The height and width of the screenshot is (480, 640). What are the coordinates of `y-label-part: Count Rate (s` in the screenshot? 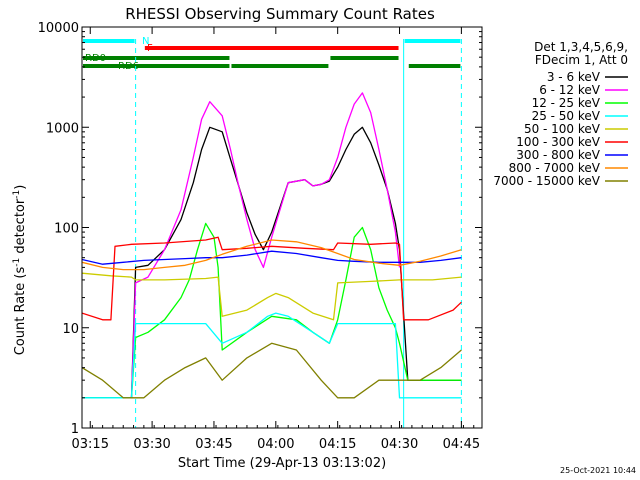 It's located at (20, 311).